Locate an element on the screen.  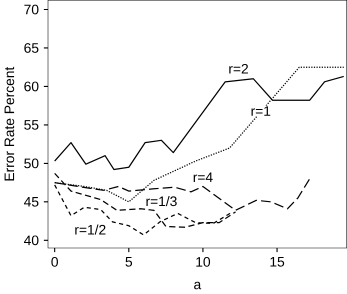
annotation: r=4 is located at coordinates (203, 177).